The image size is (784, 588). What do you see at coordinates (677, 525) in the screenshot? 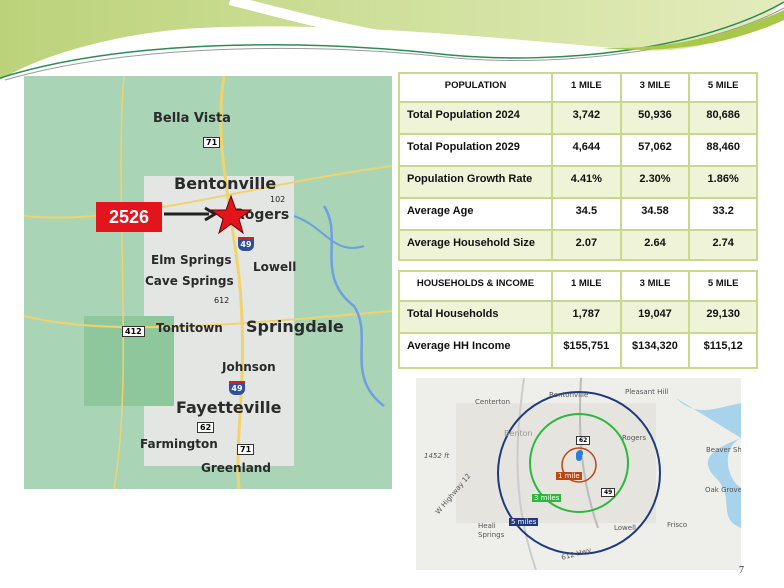
I see `place-label: Frisco` at bounding box center [677, 525].